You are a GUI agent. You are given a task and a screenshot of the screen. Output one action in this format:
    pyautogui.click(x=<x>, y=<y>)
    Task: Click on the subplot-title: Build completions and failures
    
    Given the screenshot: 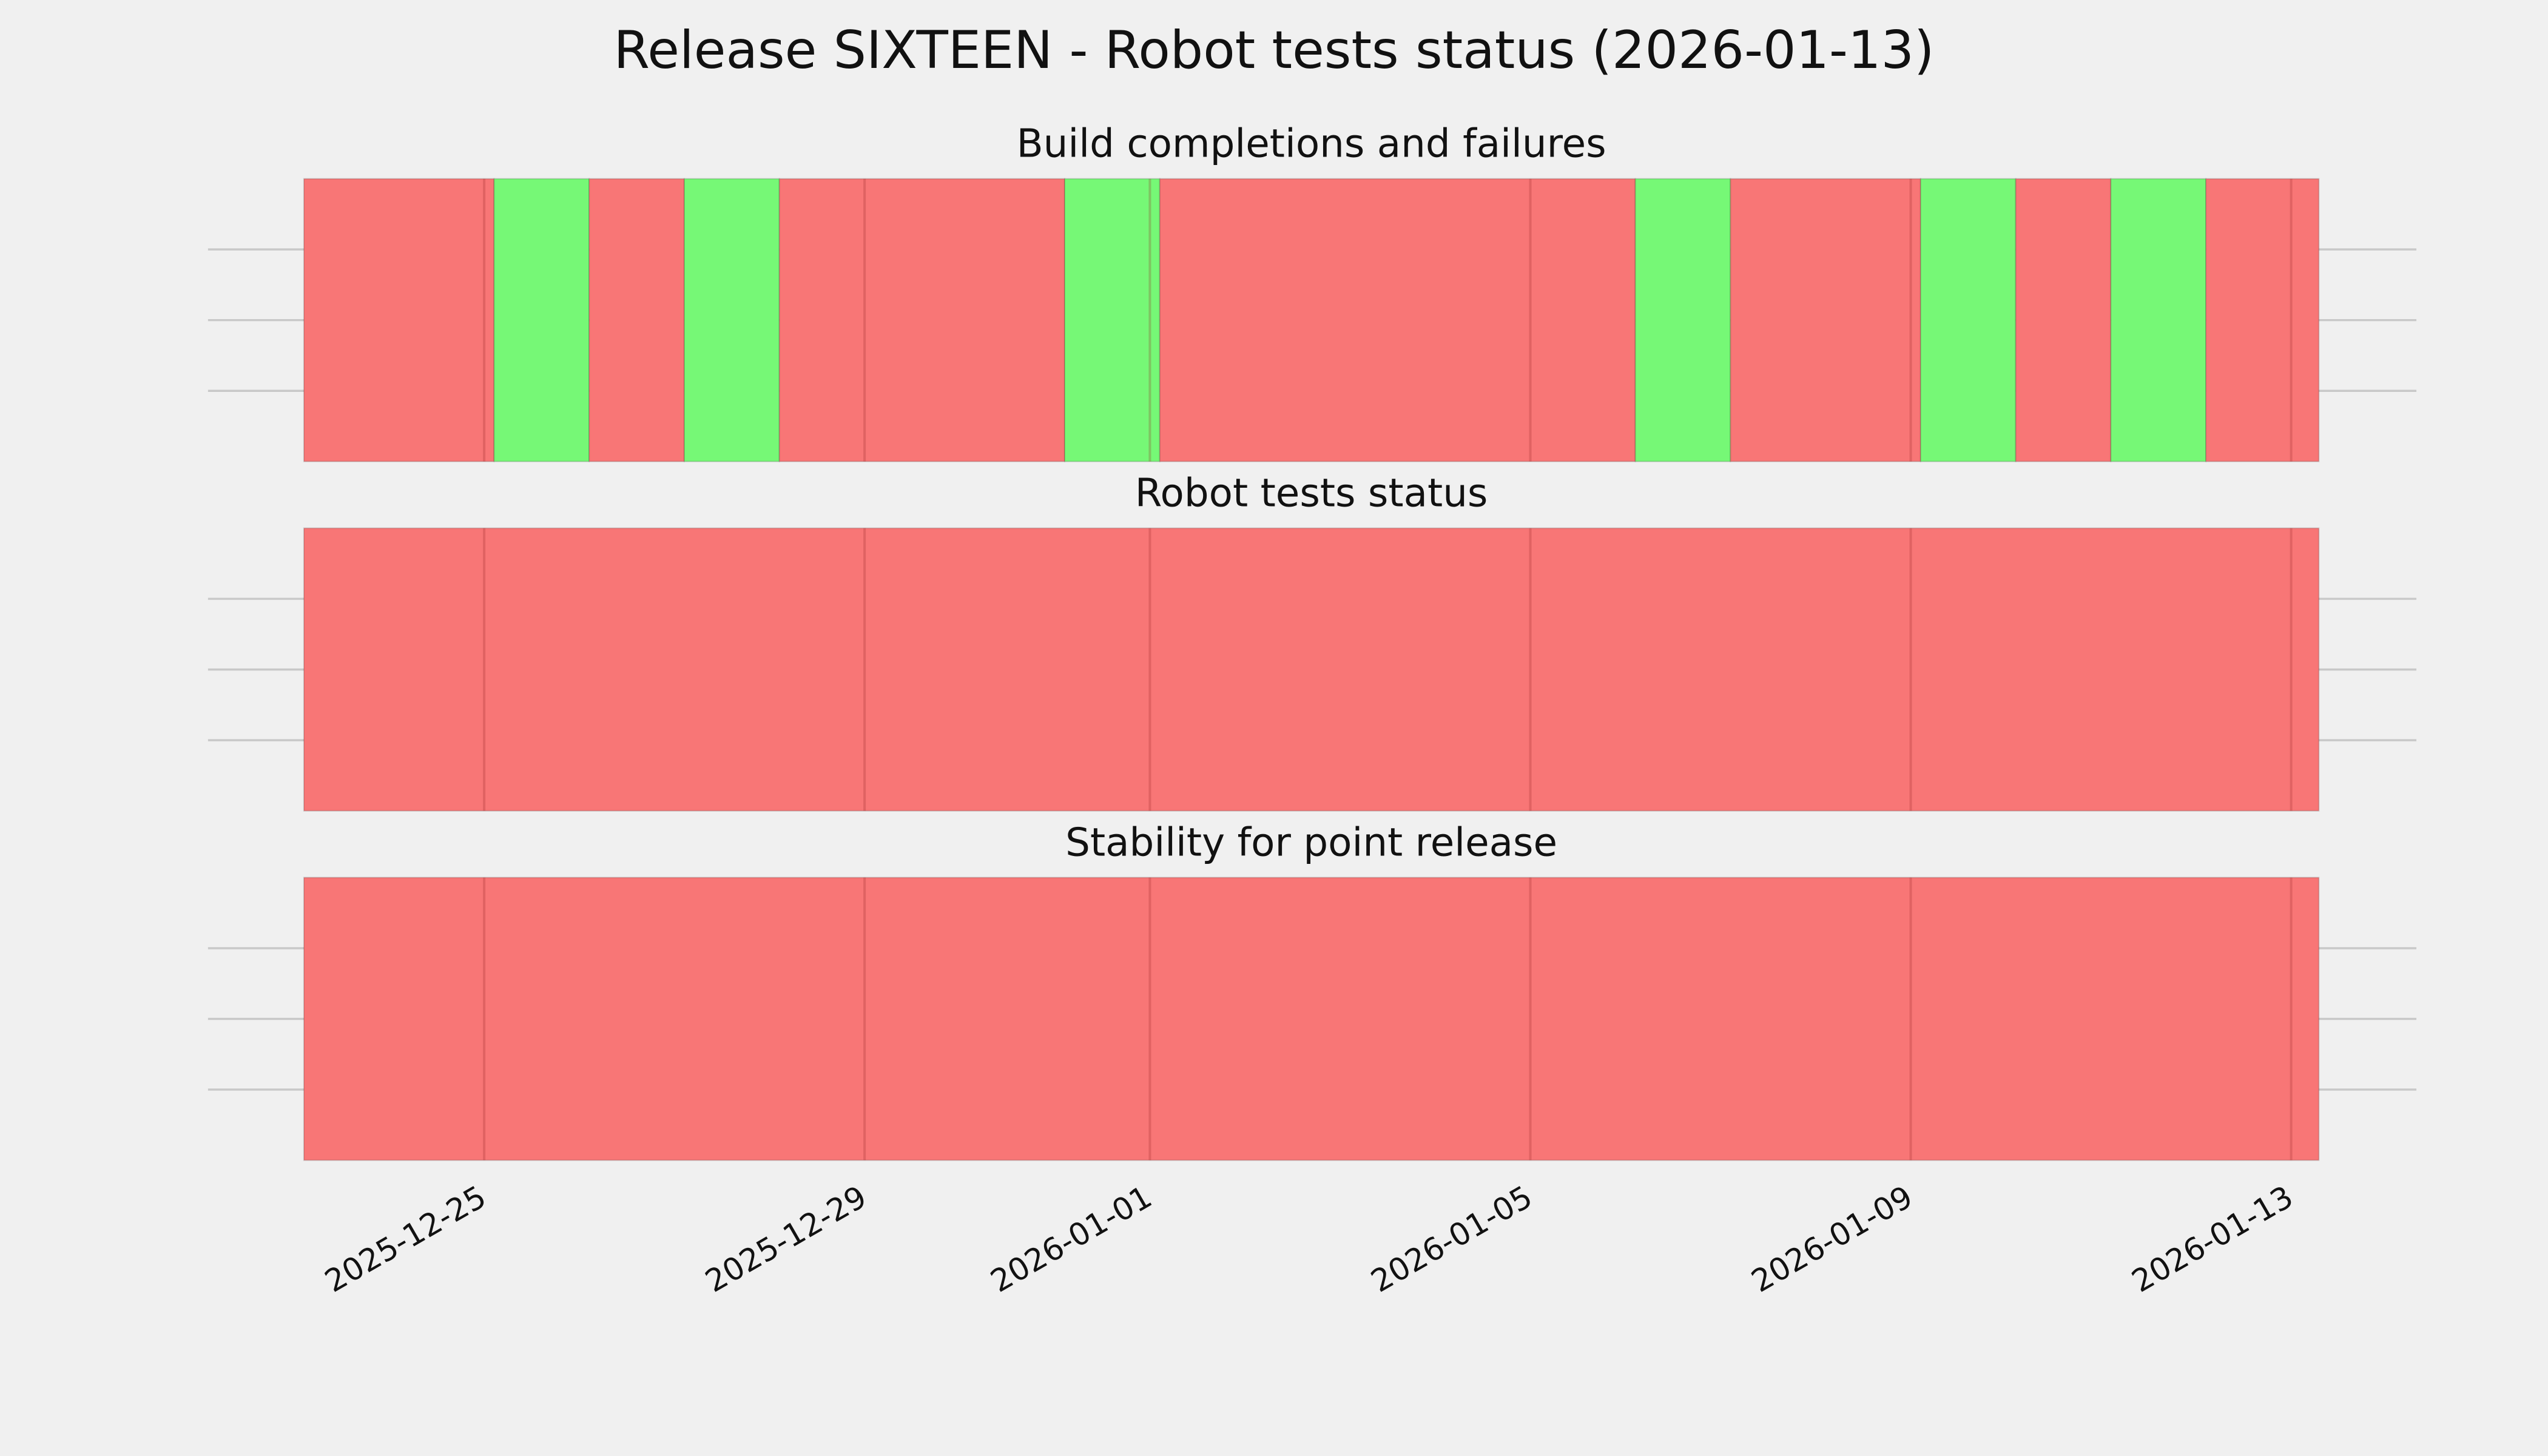 What is the action you would take?
    pyautogui.click(x=1311, y=144)
    